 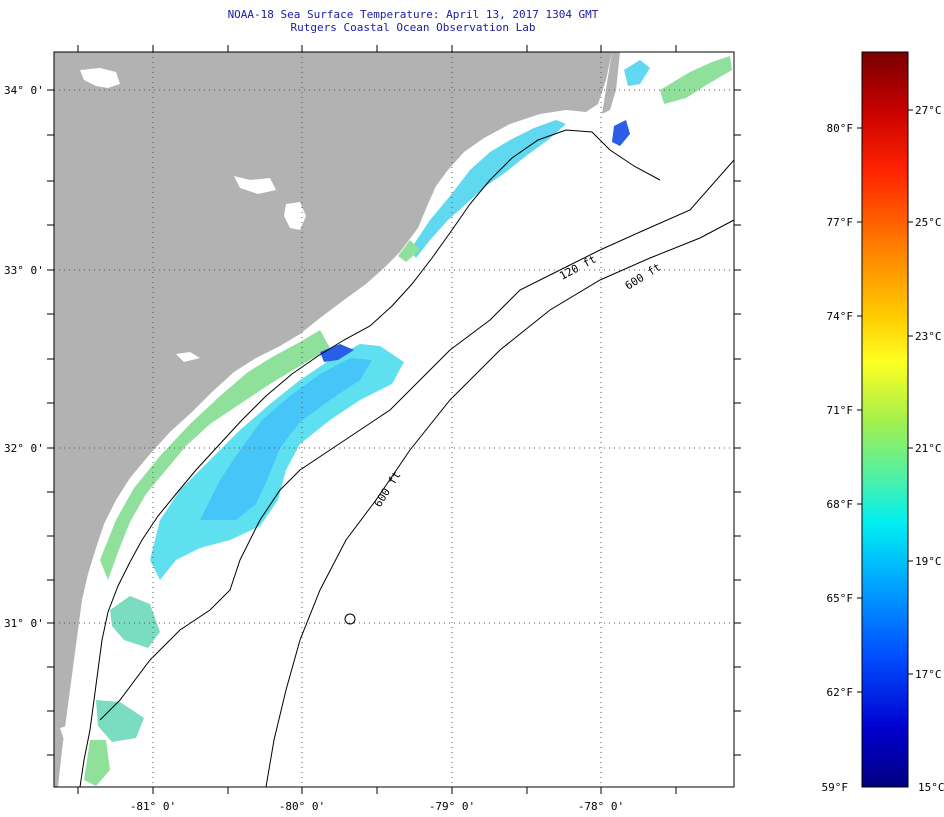 I want to click on lat-label-33: 33° 0', so click(x=24, y=270).